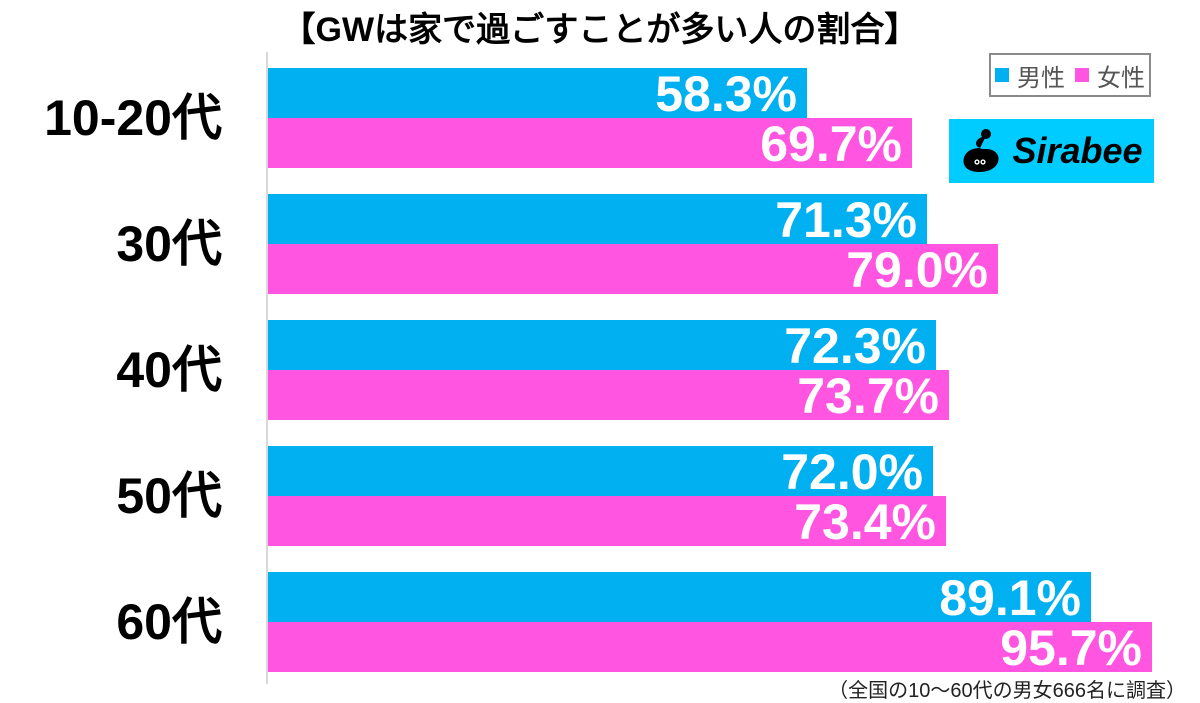 Image resolution: width=1200 pixels, height=703 pixels. Describe the element at coordinates (600, 472) in the screenshot. I see `male-bar: 72.0%` at that location.